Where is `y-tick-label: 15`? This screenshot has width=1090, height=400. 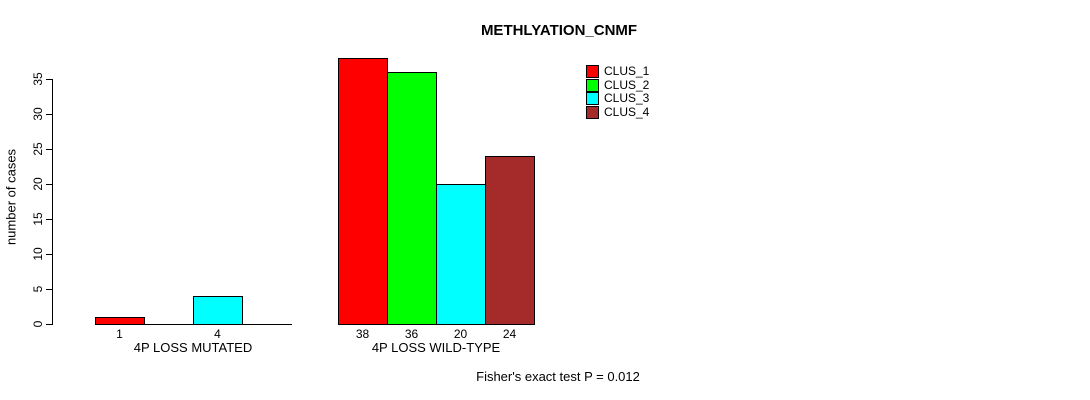
y-tick-label: 15 is located at coordinates (38, 219).